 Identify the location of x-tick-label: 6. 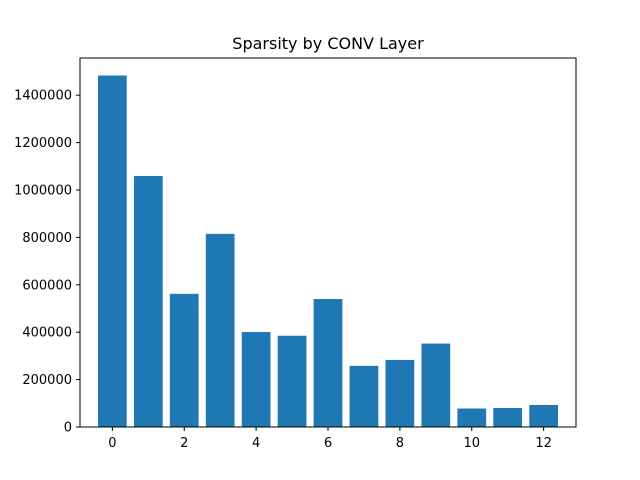
(328, 443).